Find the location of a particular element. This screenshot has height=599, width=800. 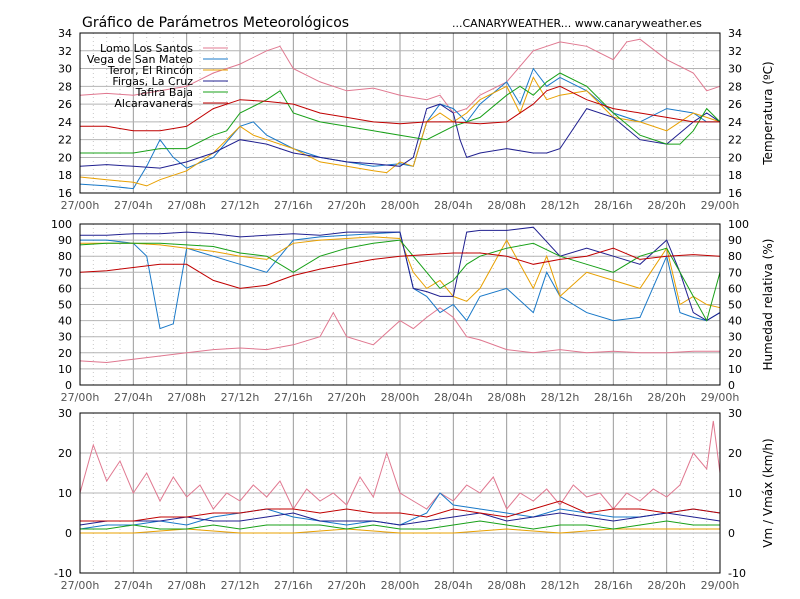

y-tick-label-left: 0 is located at coordinates (68, 385).